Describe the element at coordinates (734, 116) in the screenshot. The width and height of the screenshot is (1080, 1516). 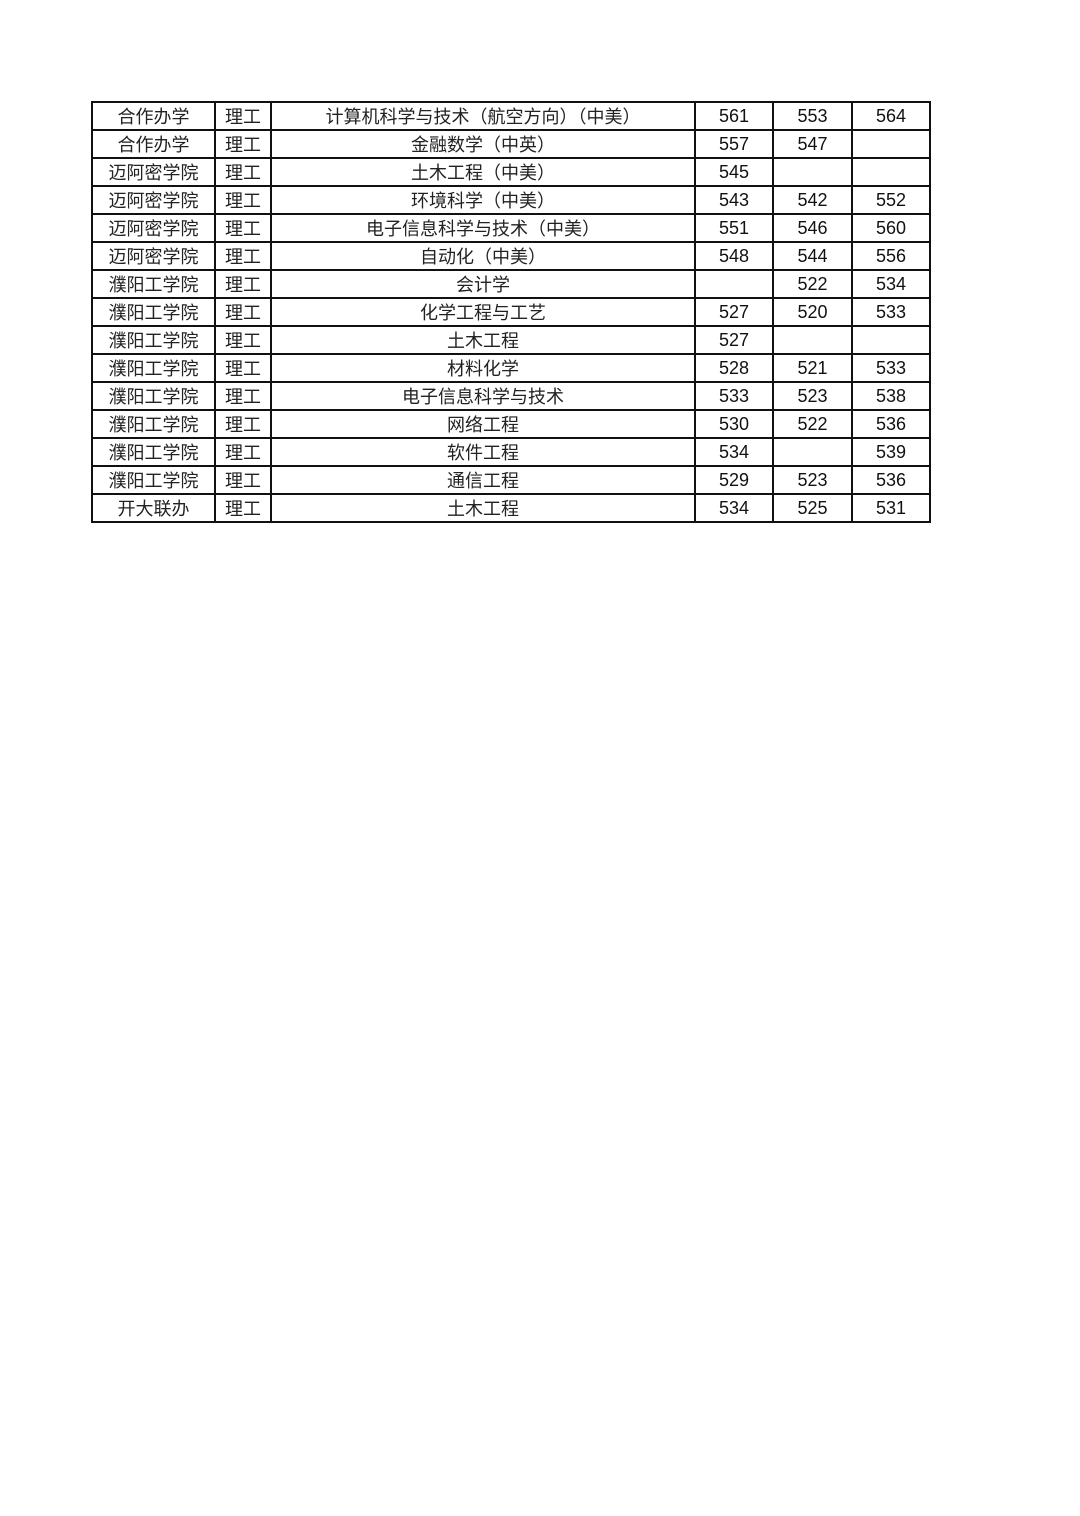
I see `score-1-cell: 561` at that location.